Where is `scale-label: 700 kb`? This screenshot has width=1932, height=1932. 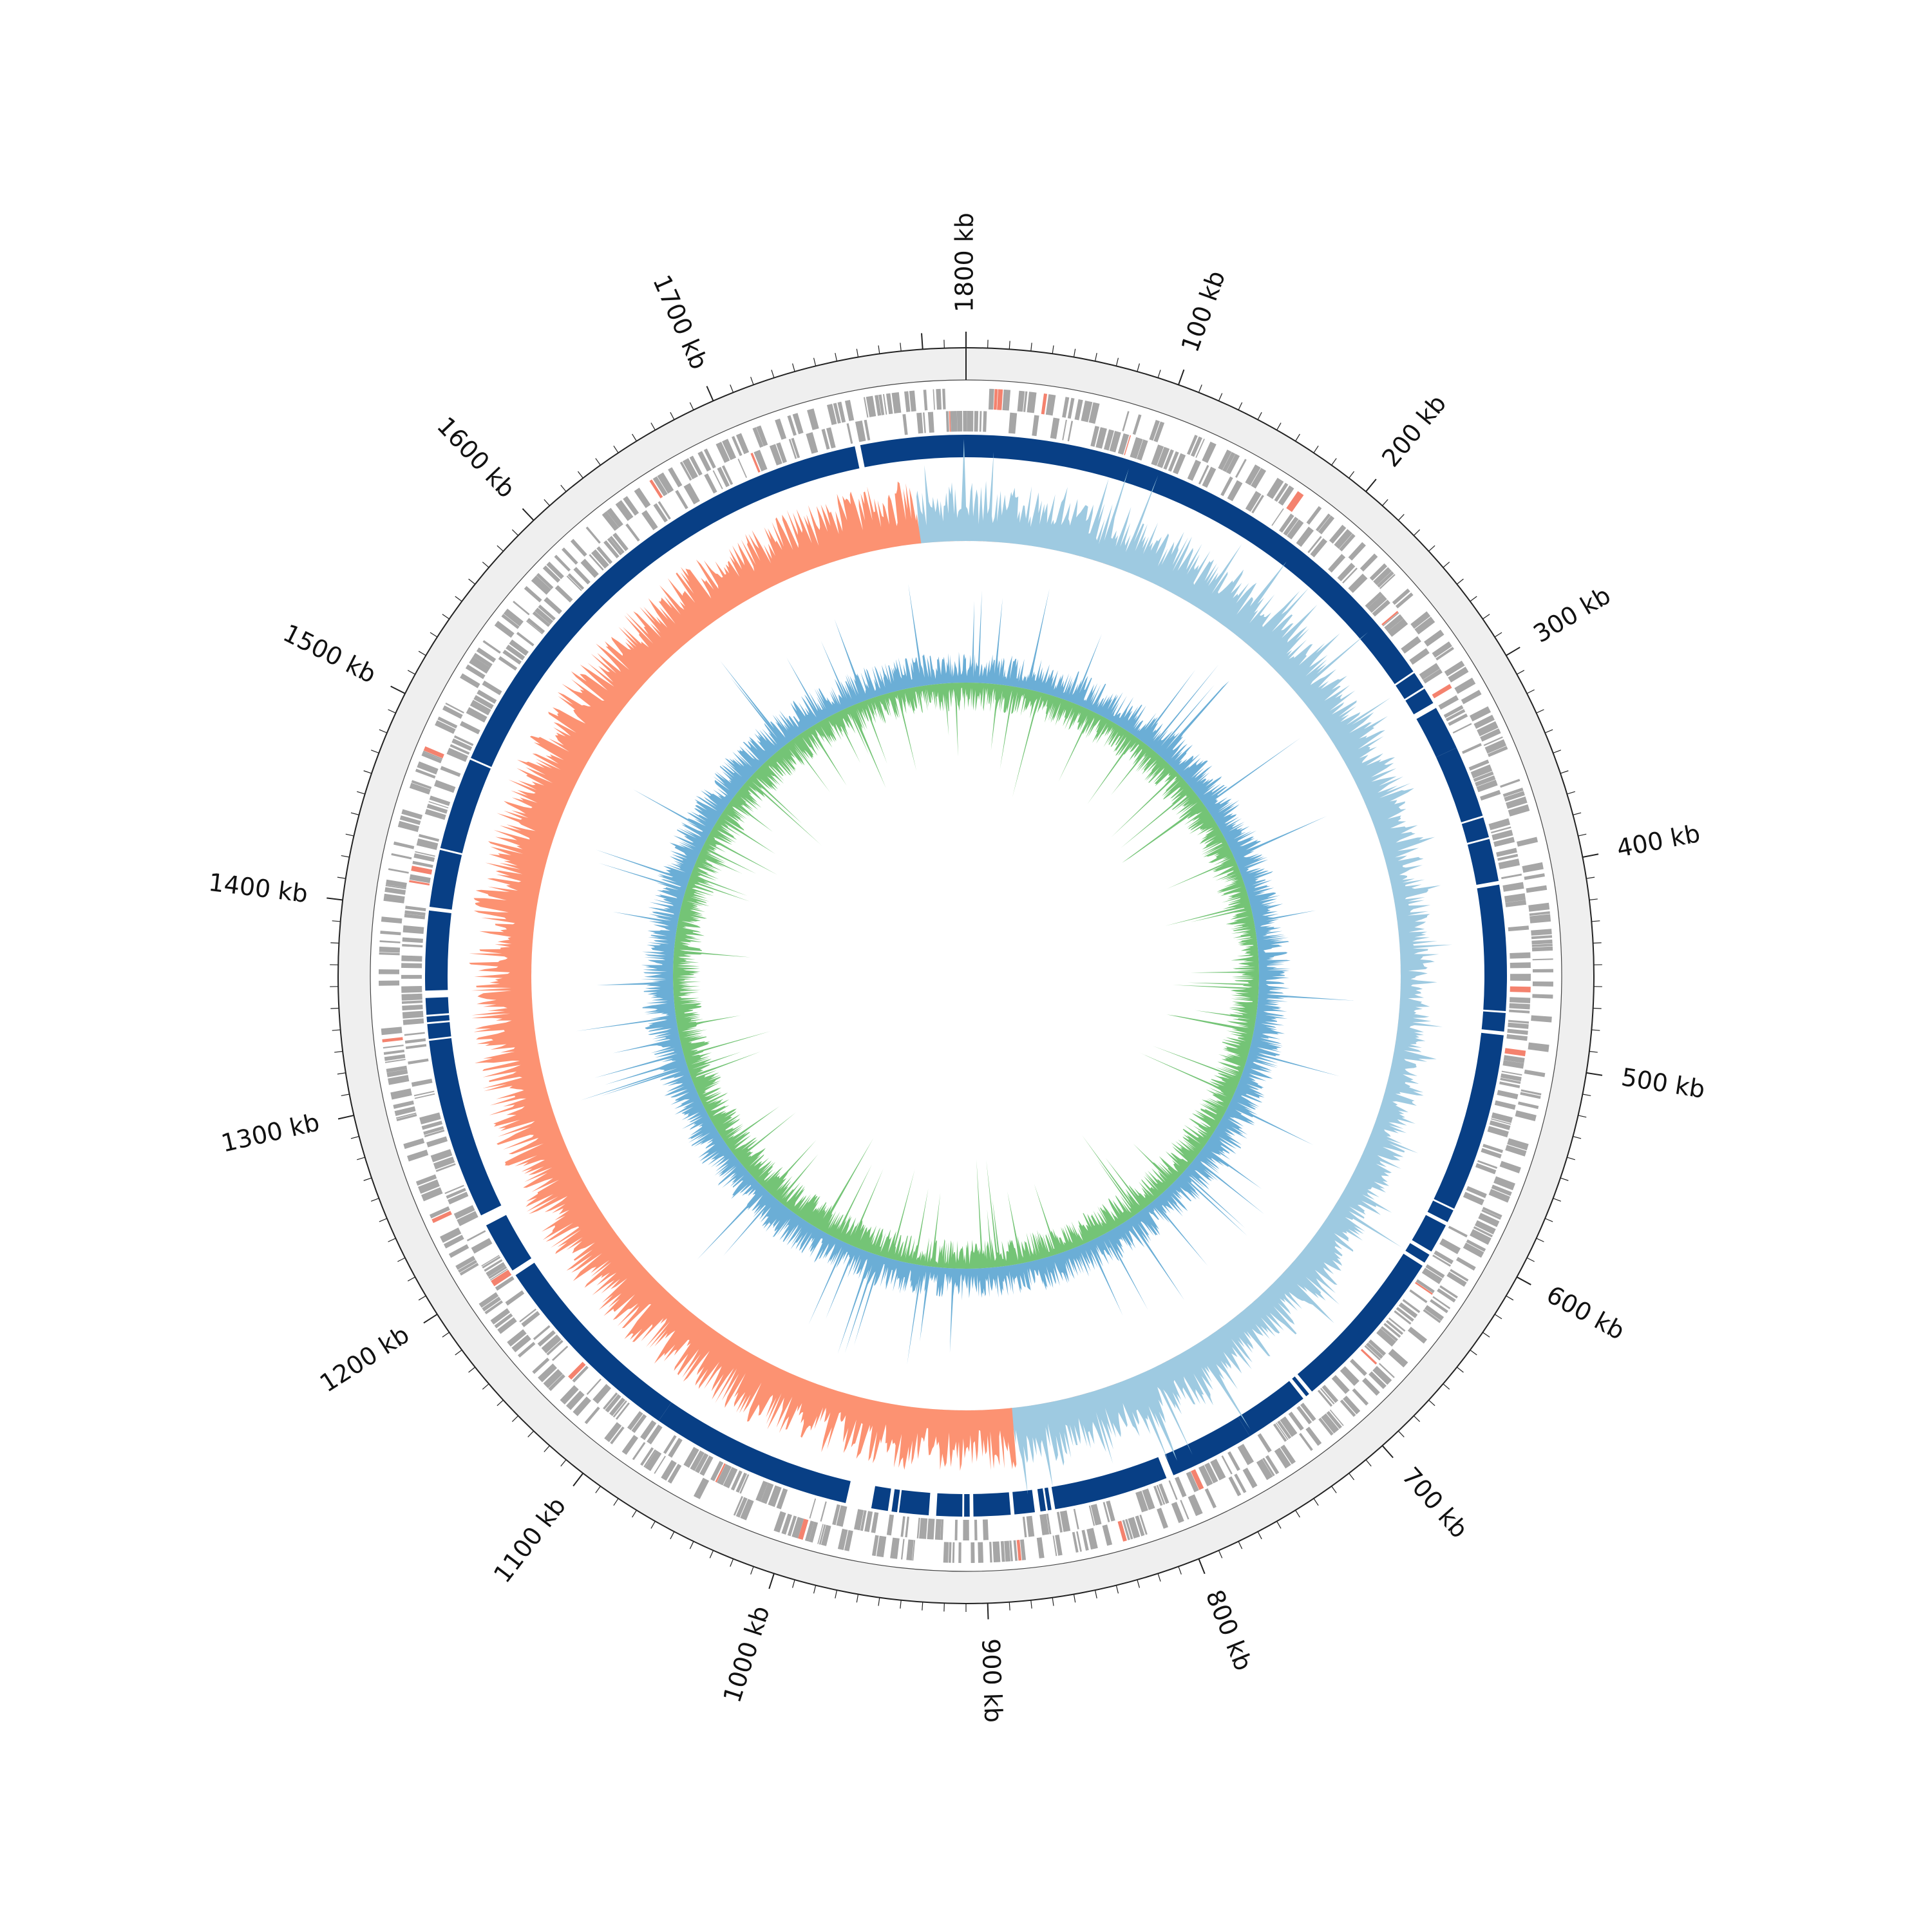 scale-label: 700 kb is located at coordinates (1434, 1503).